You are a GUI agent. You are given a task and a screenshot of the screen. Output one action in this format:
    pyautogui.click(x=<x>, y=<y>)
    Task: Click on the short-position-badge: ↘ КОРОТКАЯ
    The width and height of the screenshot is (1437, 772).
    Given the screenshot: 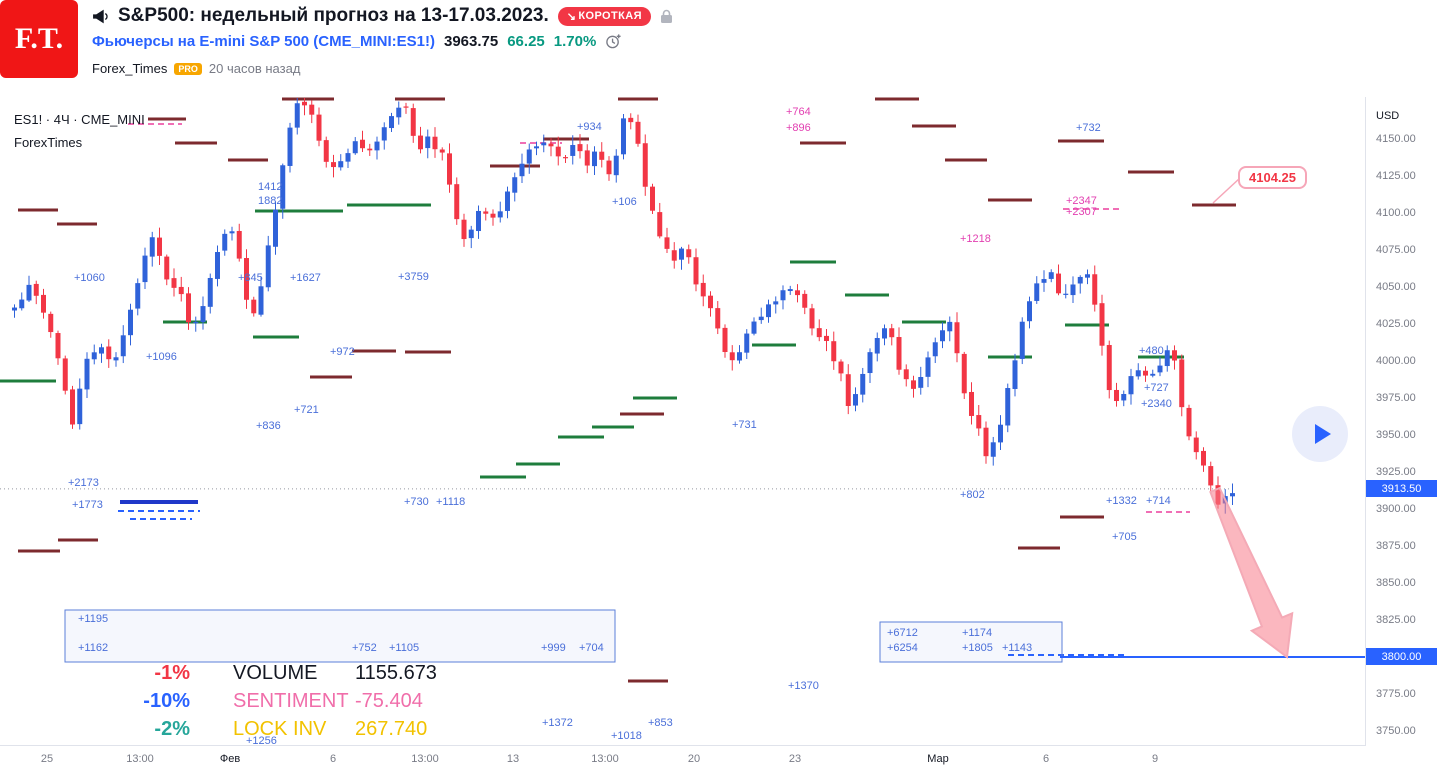 What is the action you would take?
    pyautogui.click(x=604, y=16)
    